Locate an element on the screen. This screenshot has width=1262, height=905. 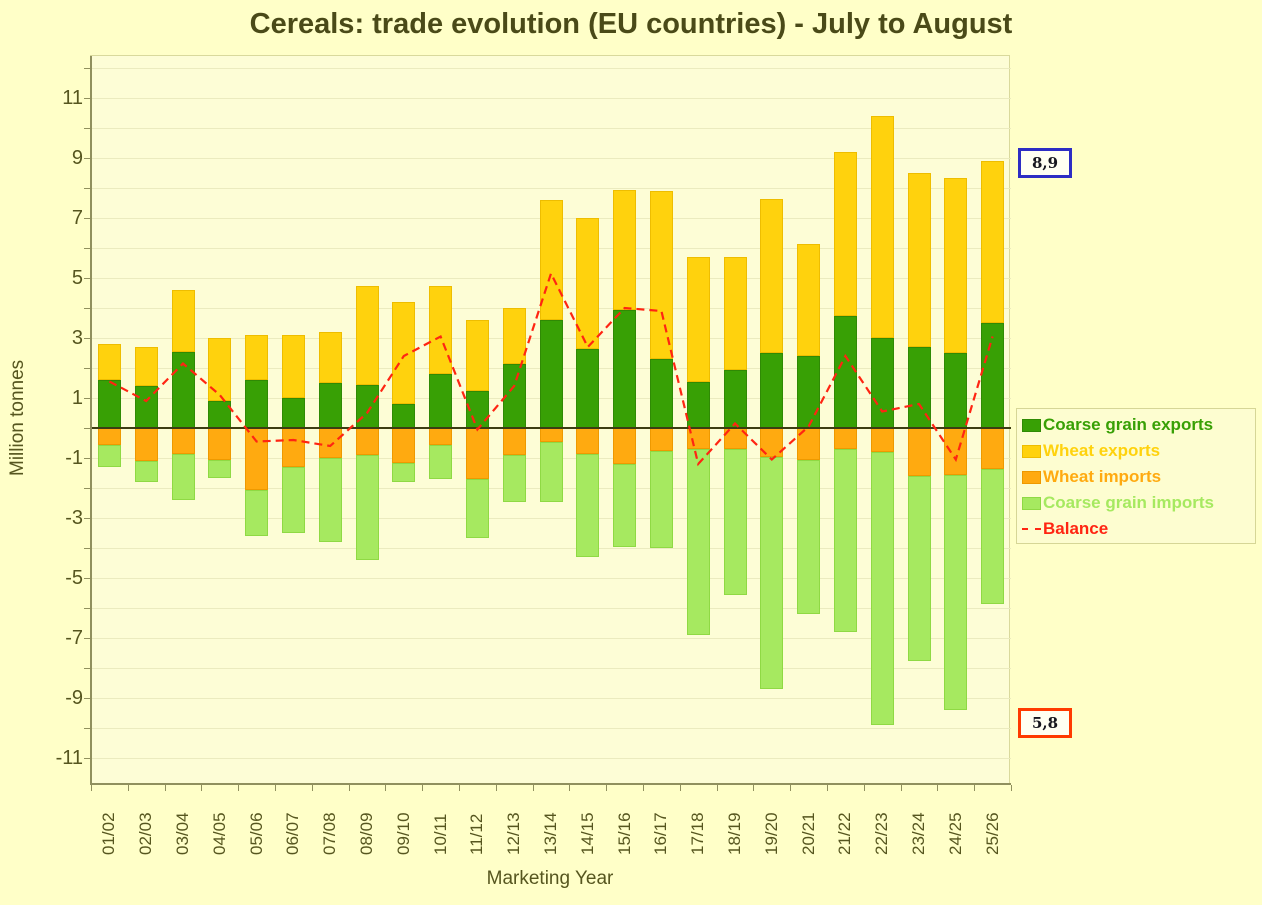
x-tick-label: 09/10 is located at coordinates (403, 833).